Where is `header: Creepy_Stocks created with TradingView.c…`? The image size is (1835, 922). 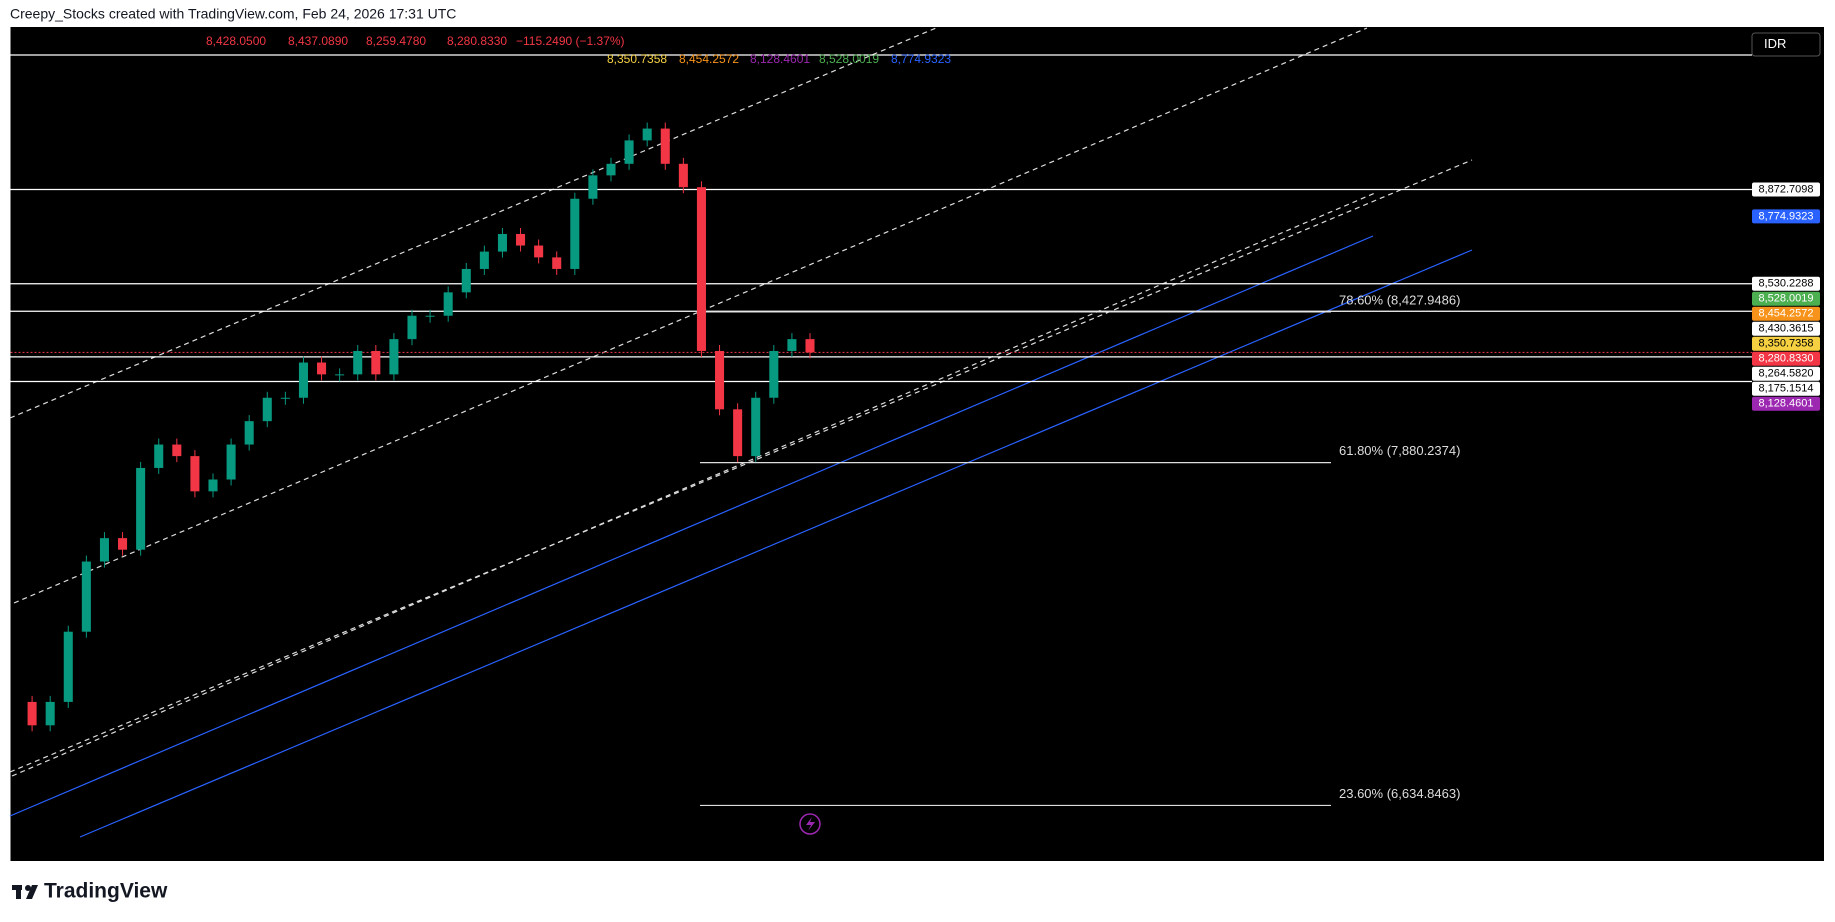
header: Creepy_Stocks created with TradingView.c… is located at coordinates (233, 14).